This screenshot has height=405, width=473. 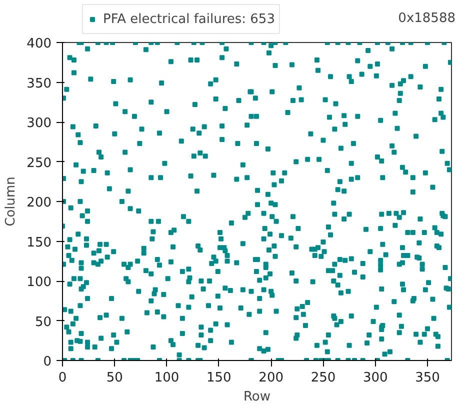 I want to click on x-tick-label: 300, so click(x=375, y=378).